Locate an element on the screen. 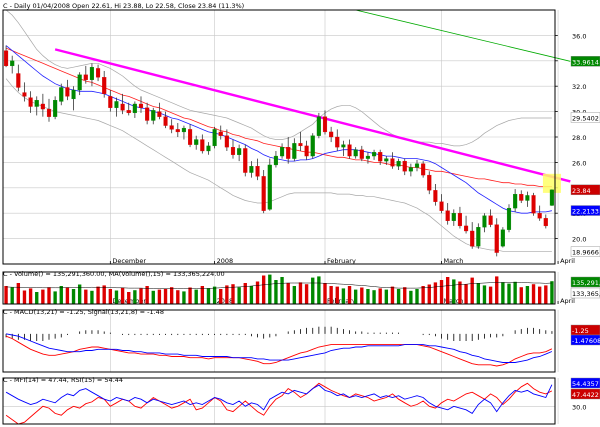 The width and height of the screenshot is (600, 427). volume-value-box-label: 135,291, is located at coordinates (586, 283).